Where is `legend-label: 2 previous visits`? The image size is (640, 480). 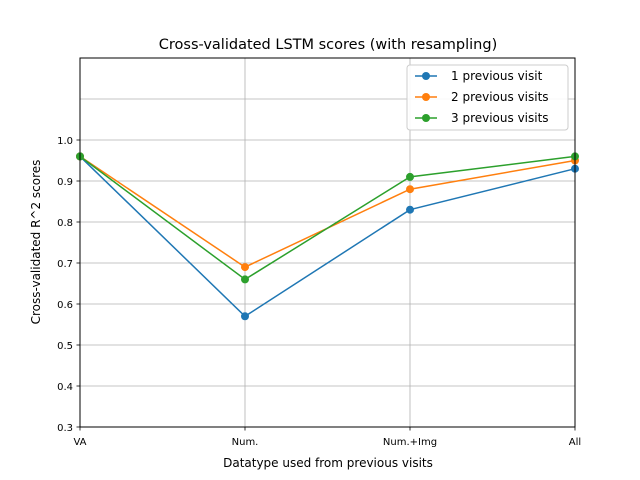
legend-label: 2 previous visits is located at coordinates (500, 97).